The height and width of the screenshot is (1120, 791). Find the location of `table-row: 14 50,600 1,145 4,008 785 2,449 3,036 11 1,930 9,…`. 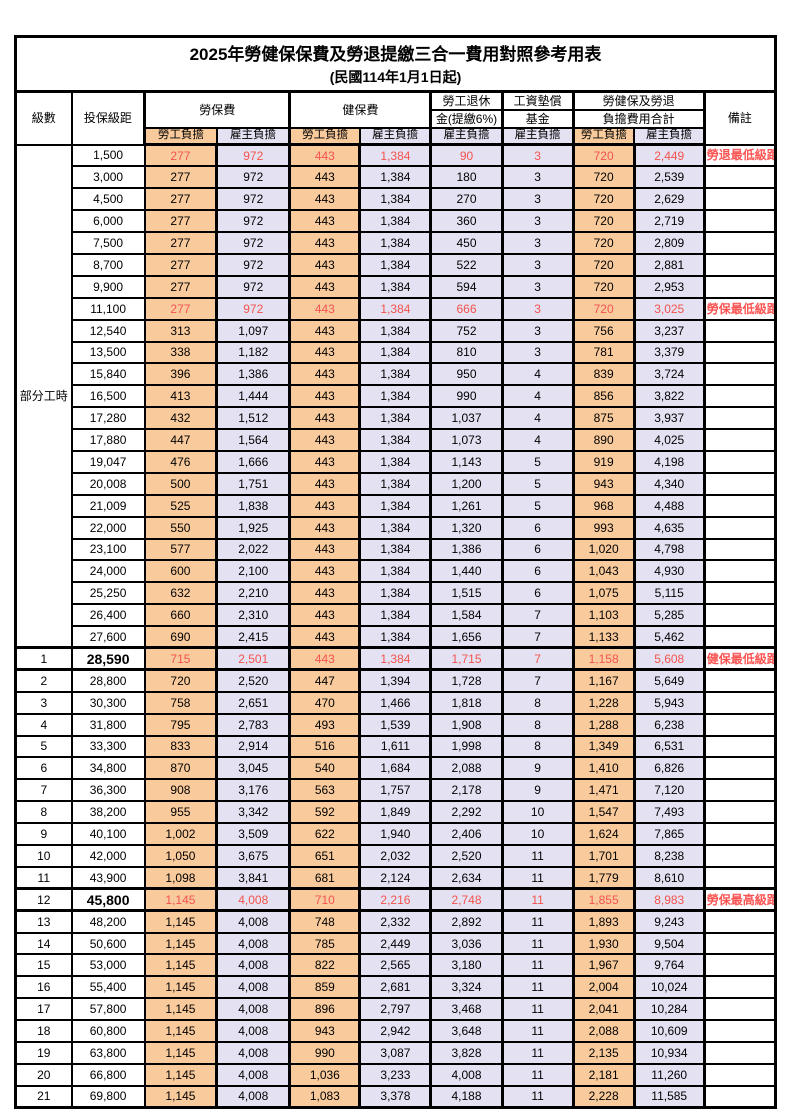

table-row: 14 50,600 1,145 4,008 785 2,449 3,036 11 1,930 9,… is located at coordinates (395, 943).